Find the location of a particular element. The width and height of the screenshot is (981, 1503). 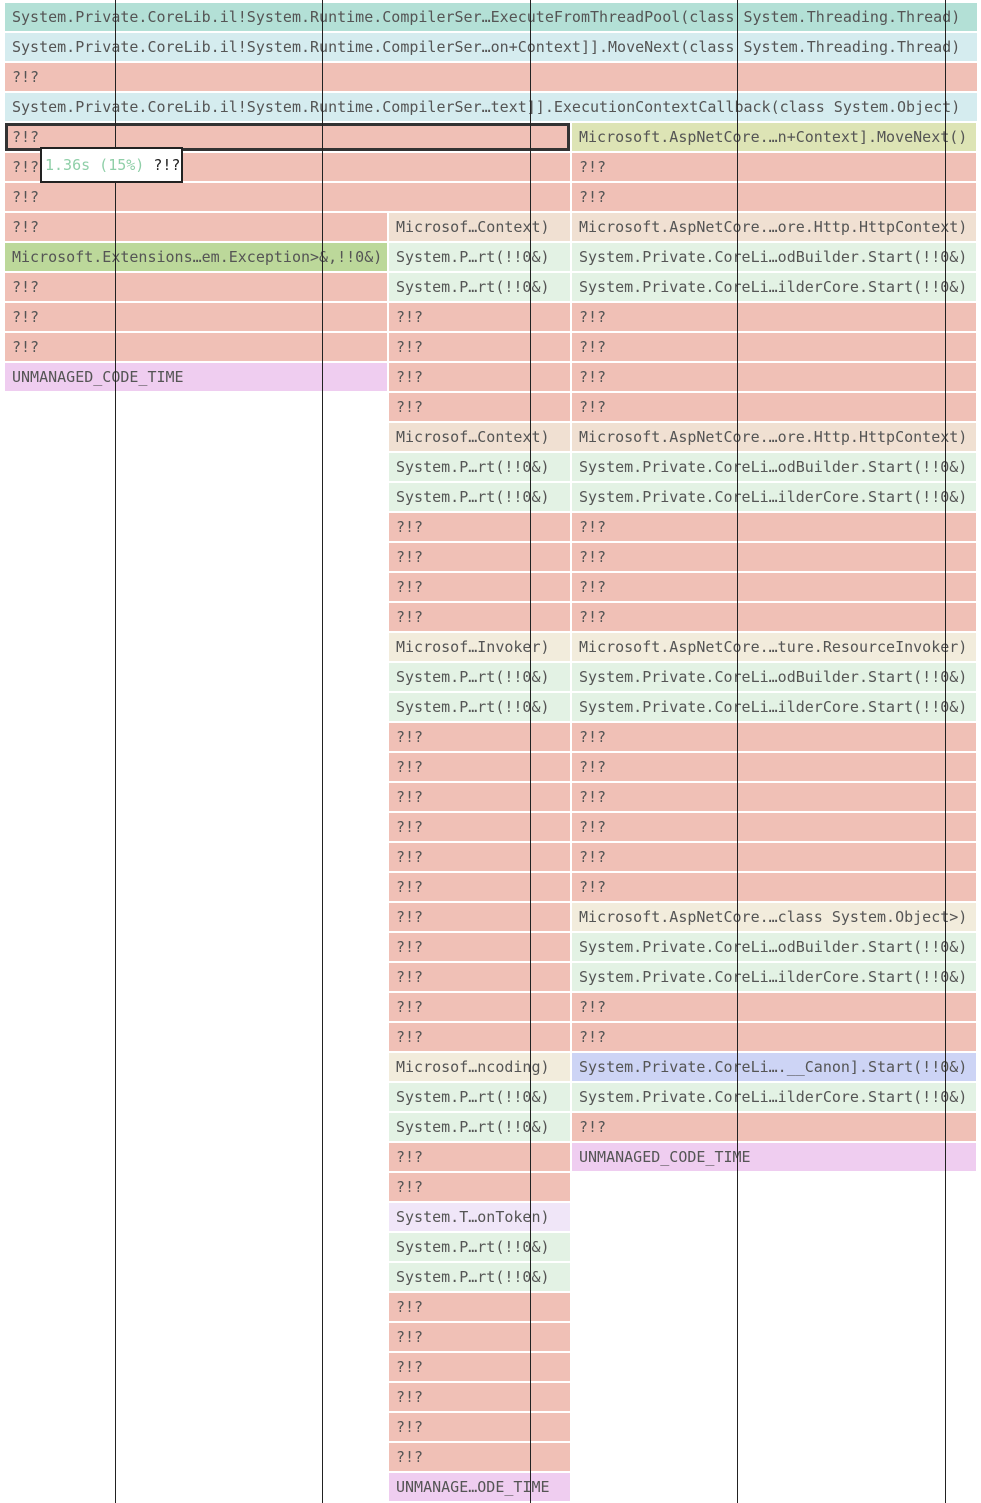

tooltip-name: ?!? is located at coordinates (167, 165).